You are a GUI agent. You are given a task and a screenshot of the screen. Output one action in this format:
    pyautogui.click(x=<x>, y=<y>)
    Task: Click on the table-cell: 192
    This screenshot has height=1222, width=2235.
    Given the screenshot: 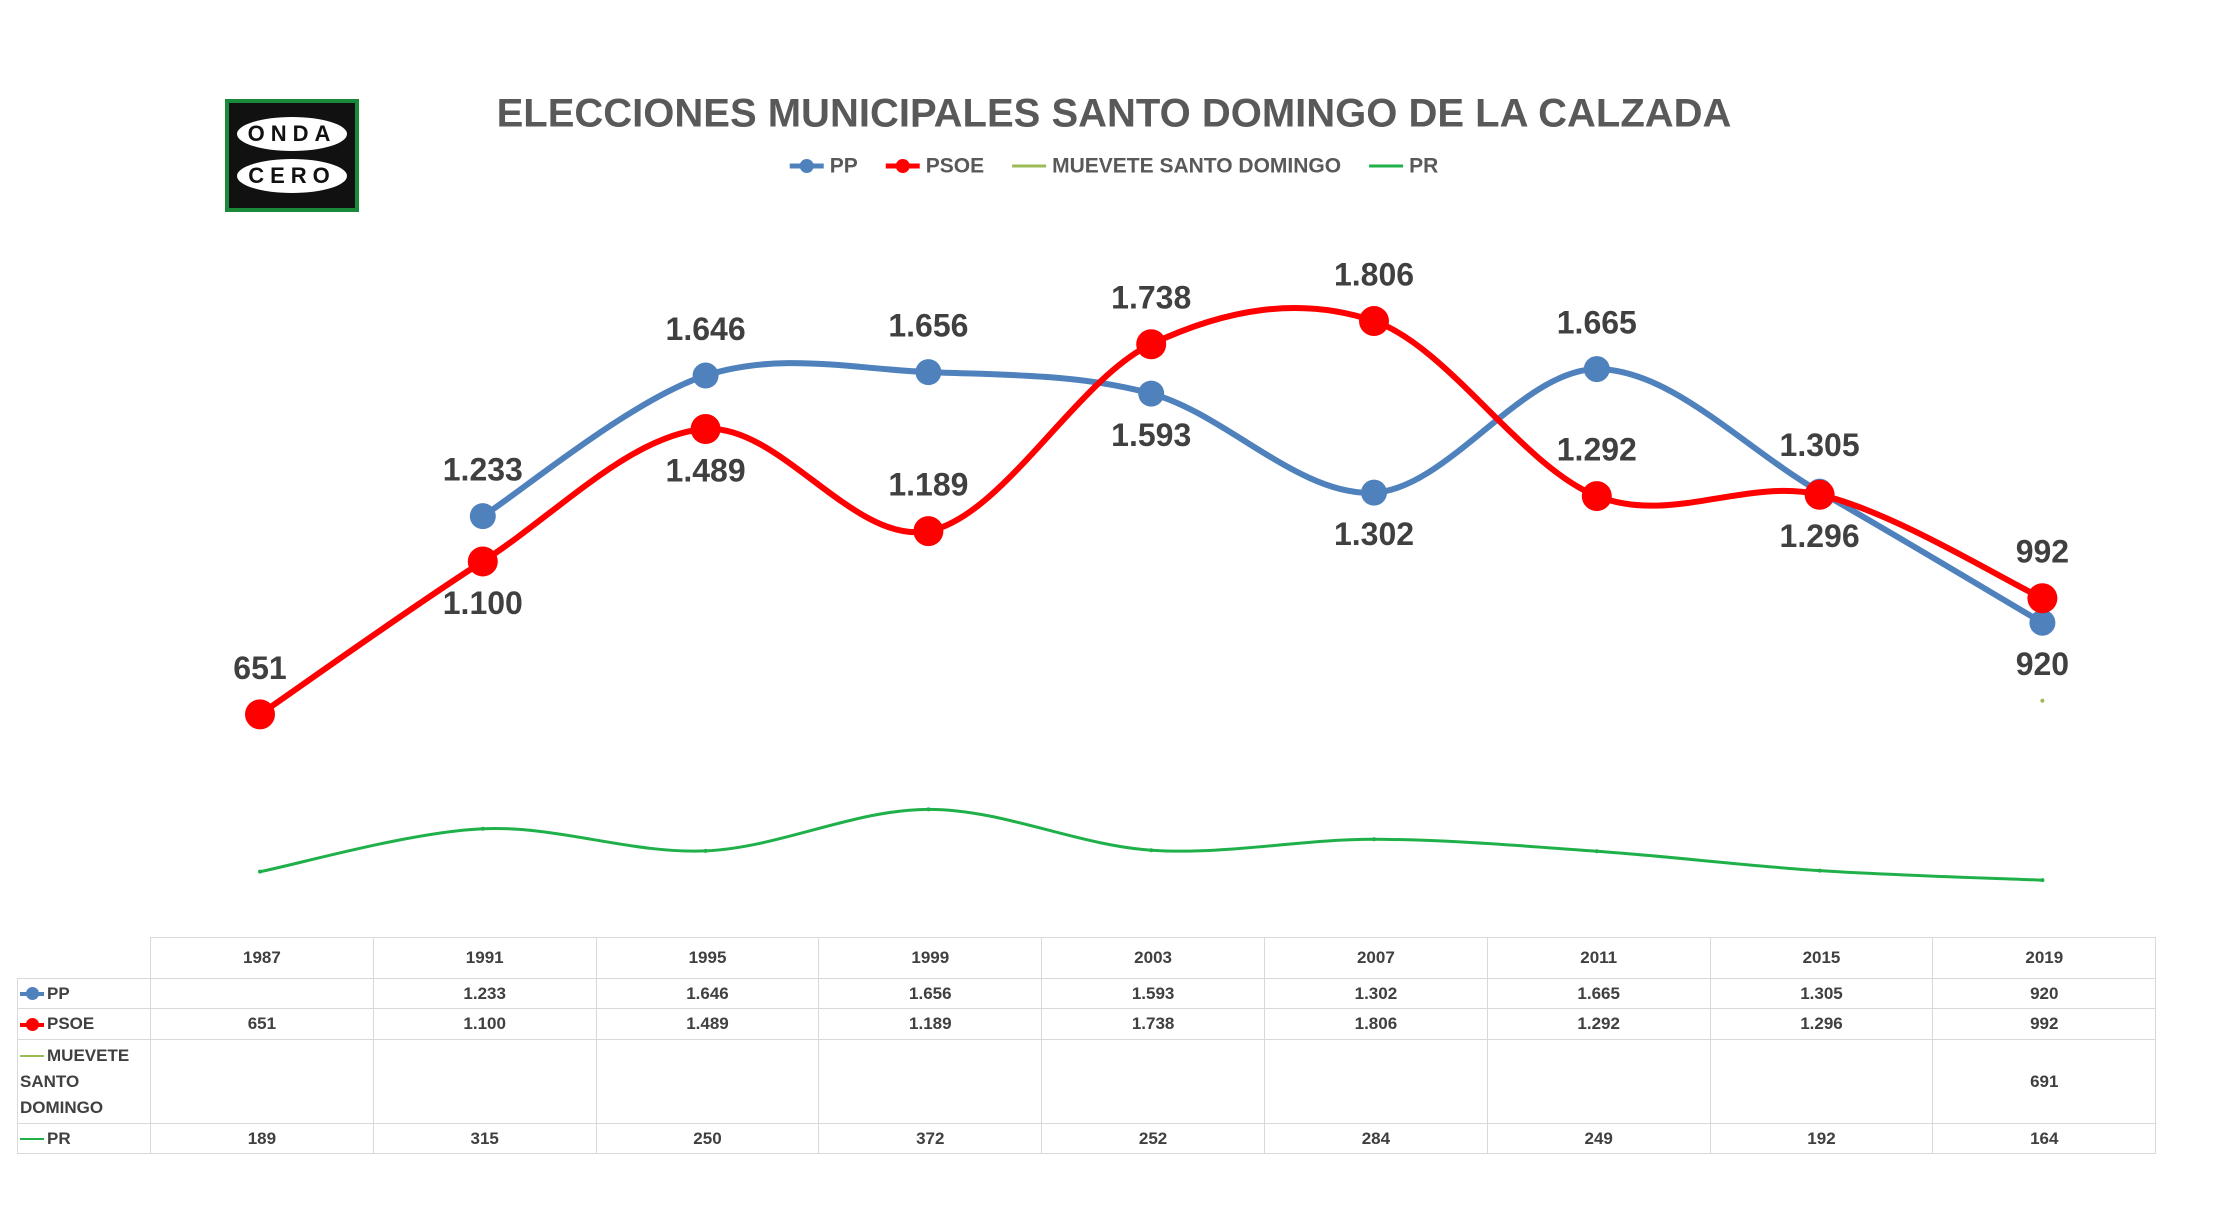 What is the action you would take?
    pyautogui.click(x=1821, y=1138)
    